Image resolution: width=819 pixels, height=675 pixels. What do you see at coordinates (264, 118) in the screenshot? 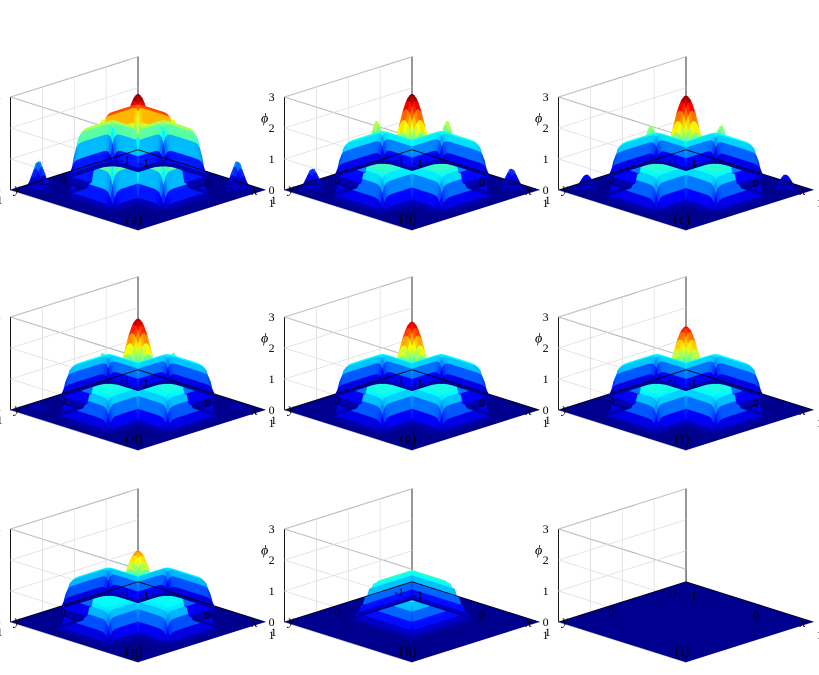
I see `z-axis-label: ϕ` at bounding box center [264, 118].